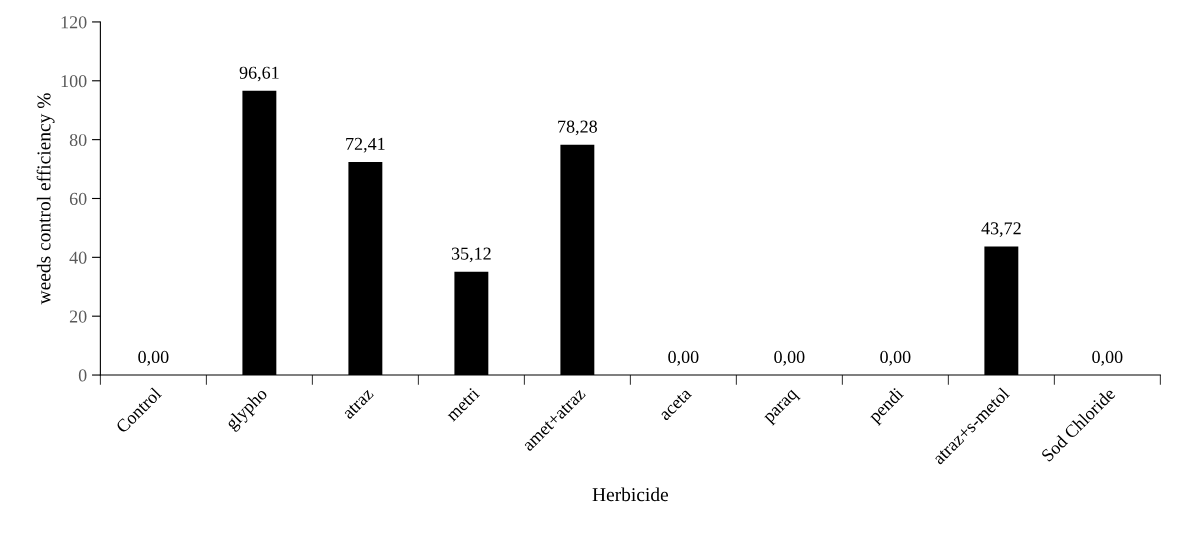 This screenshot has height=535, width=1195. Describe the element at coordinates (74, 81) in the screenshot. I see `y-tick-label: 100` at that location.